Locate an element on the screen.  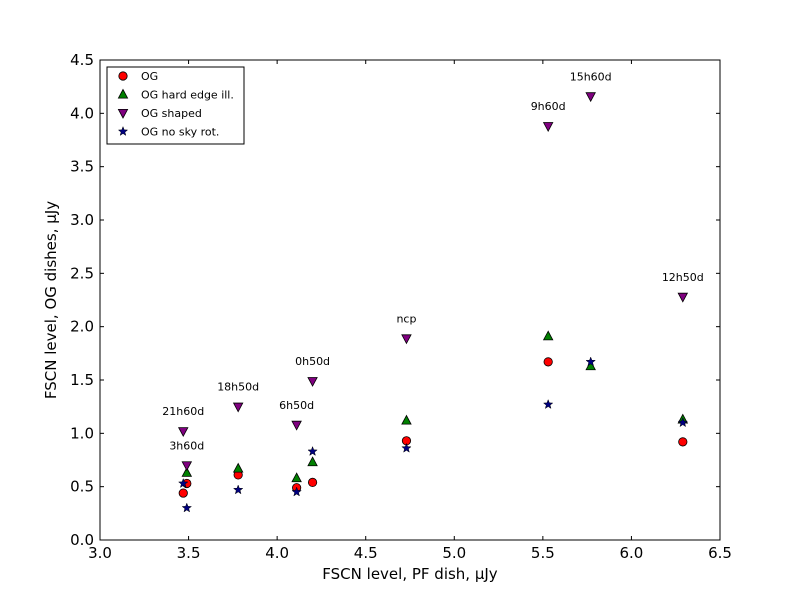
legend-label: OG no sky rot. is located at coordinates (180, 132).